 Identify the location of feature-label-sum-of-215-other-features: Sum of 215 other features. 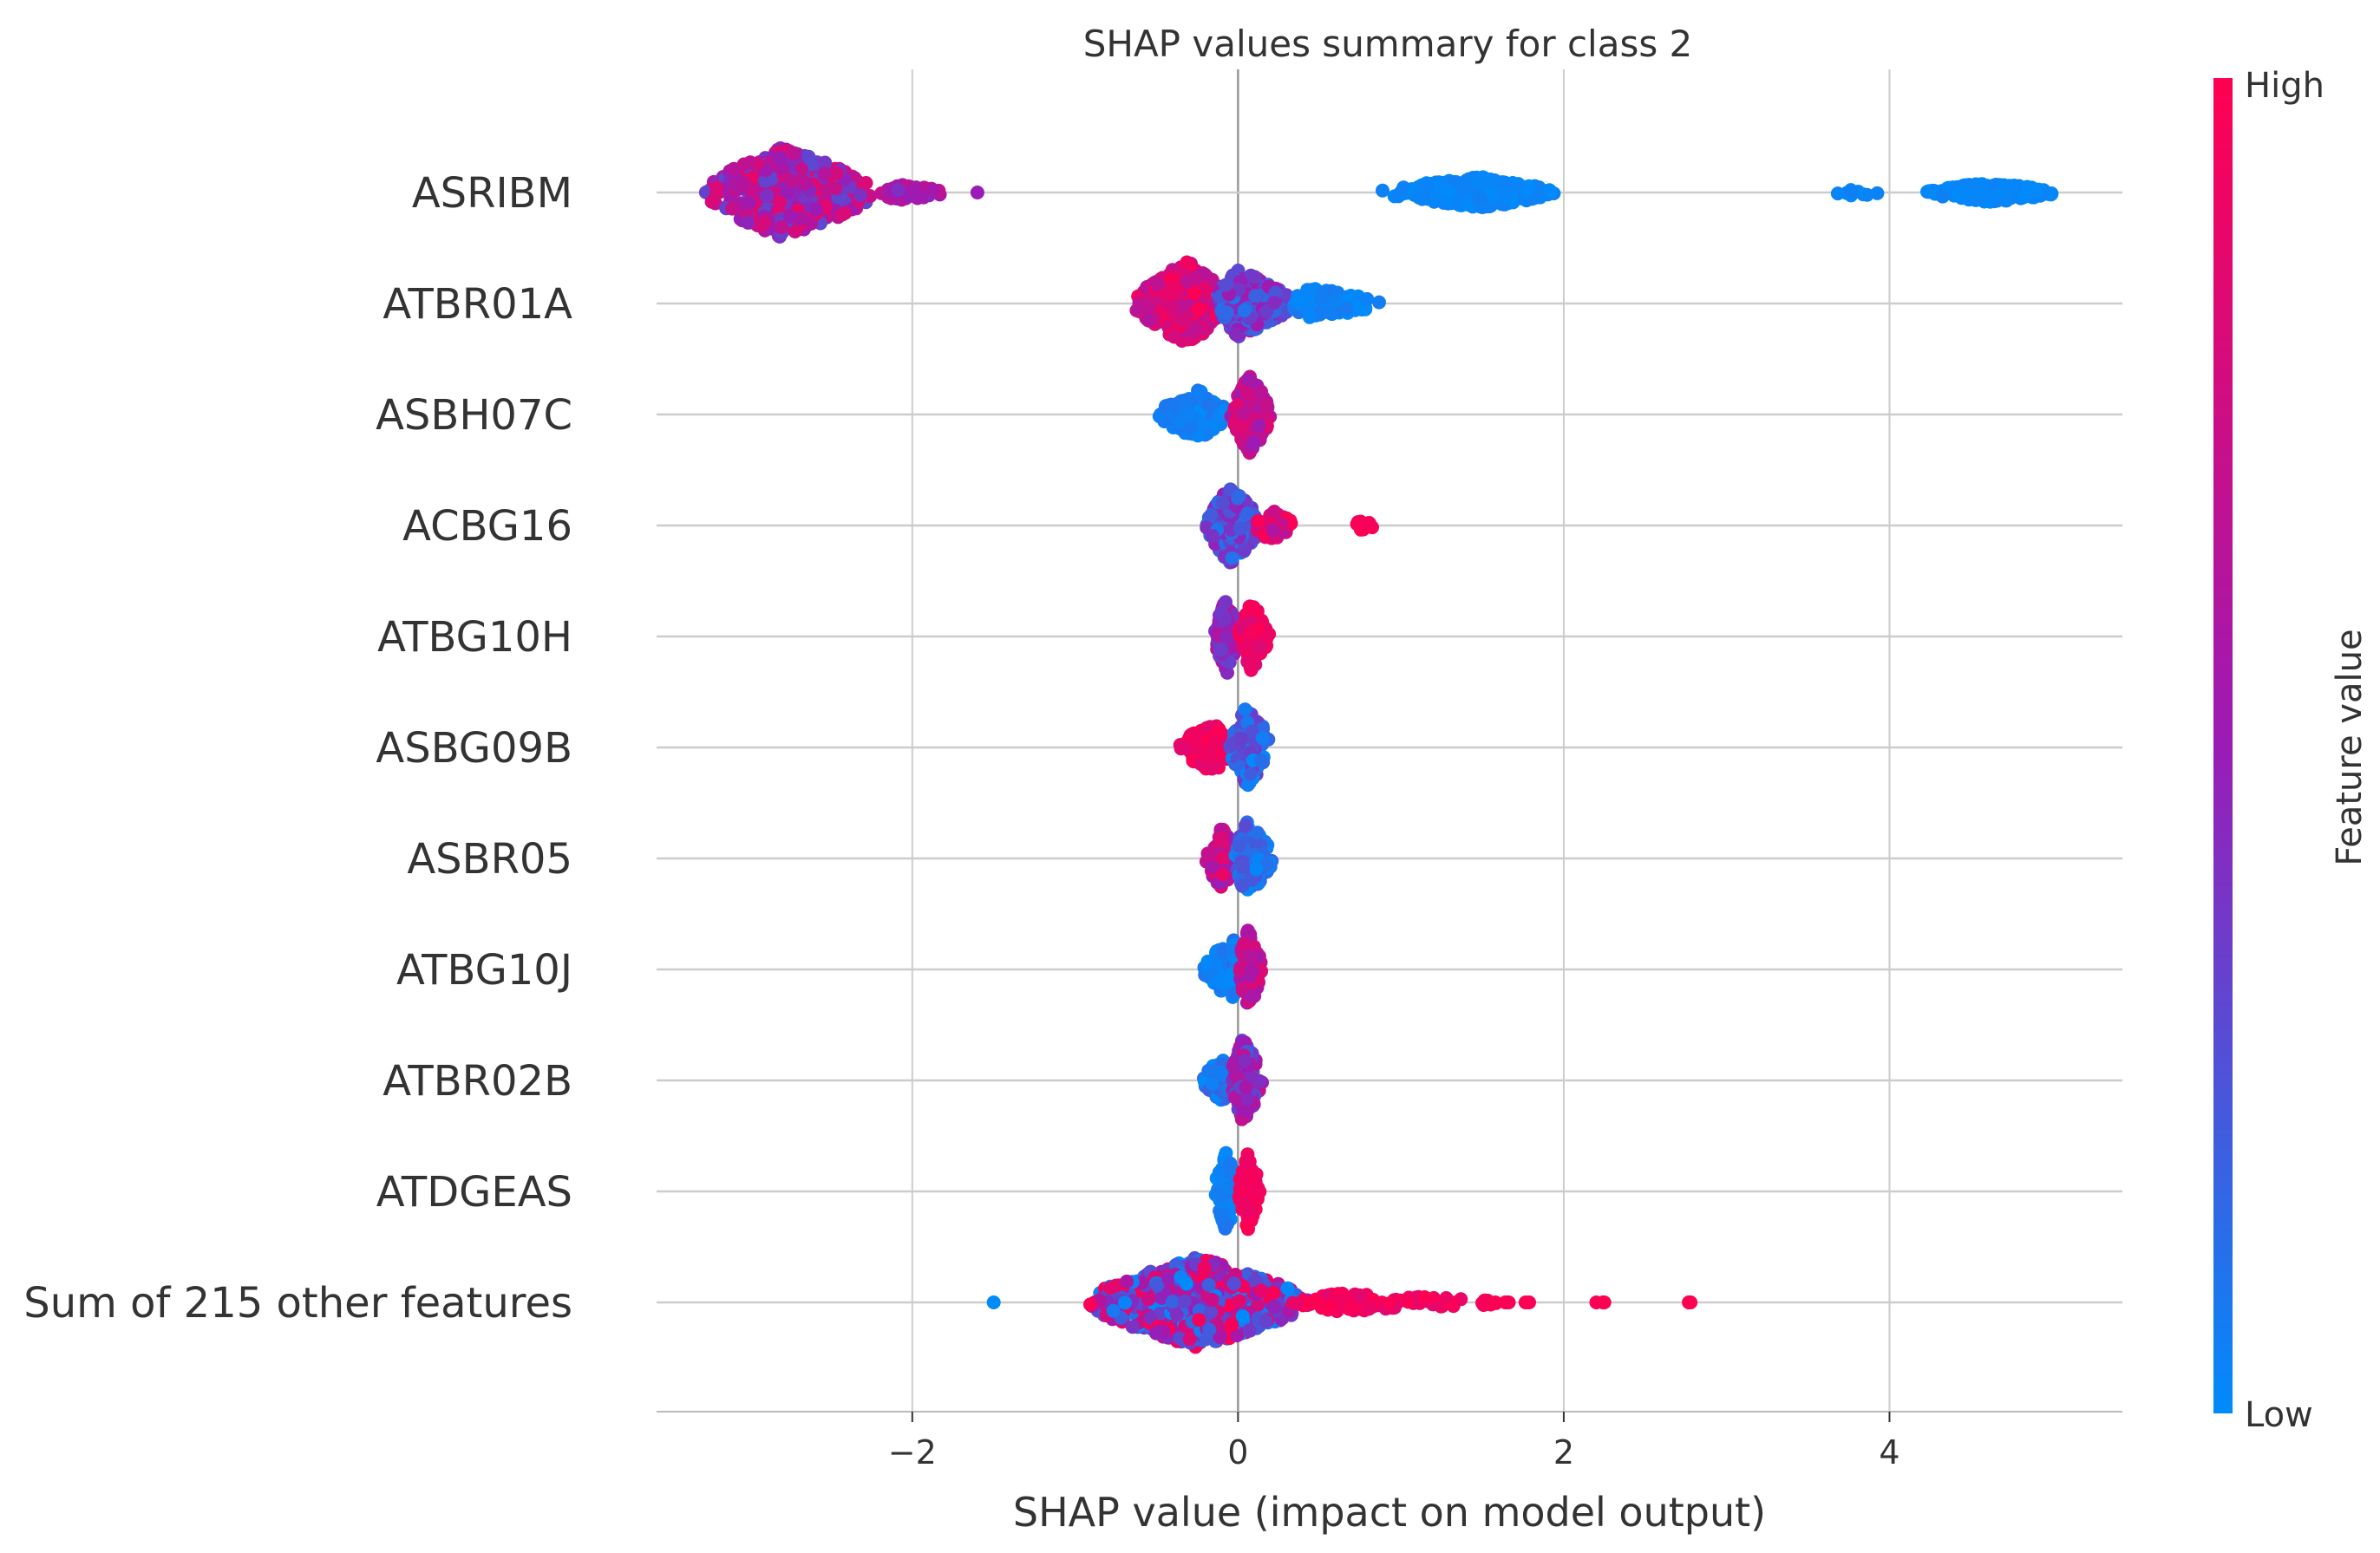
(297, 1303).